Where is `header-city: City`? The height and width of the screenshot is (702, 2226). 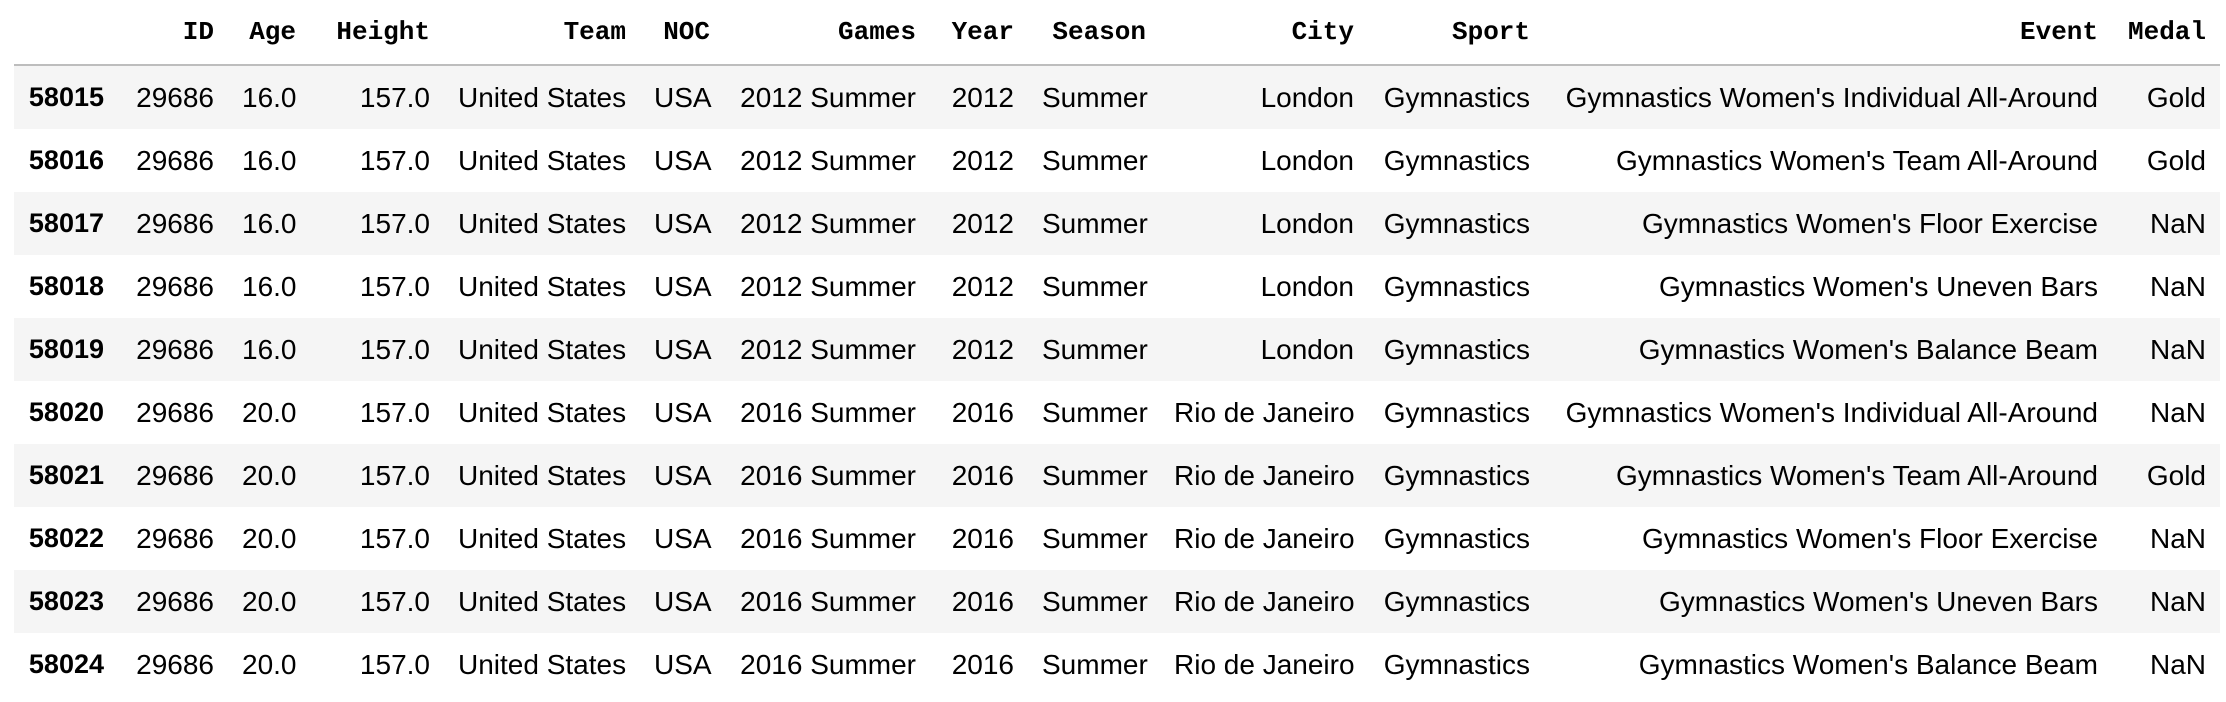 header-city: City is located at coordinates (1264, 33).